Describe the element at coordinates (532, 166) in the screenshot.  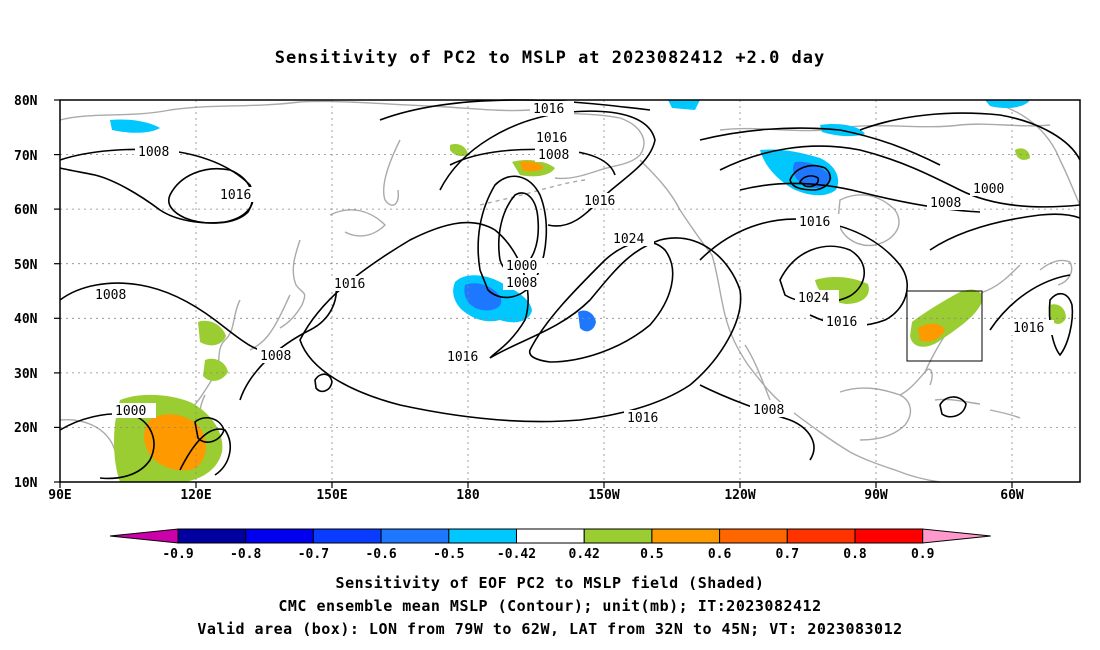
I see `shade-pos-bering-core` at that location.